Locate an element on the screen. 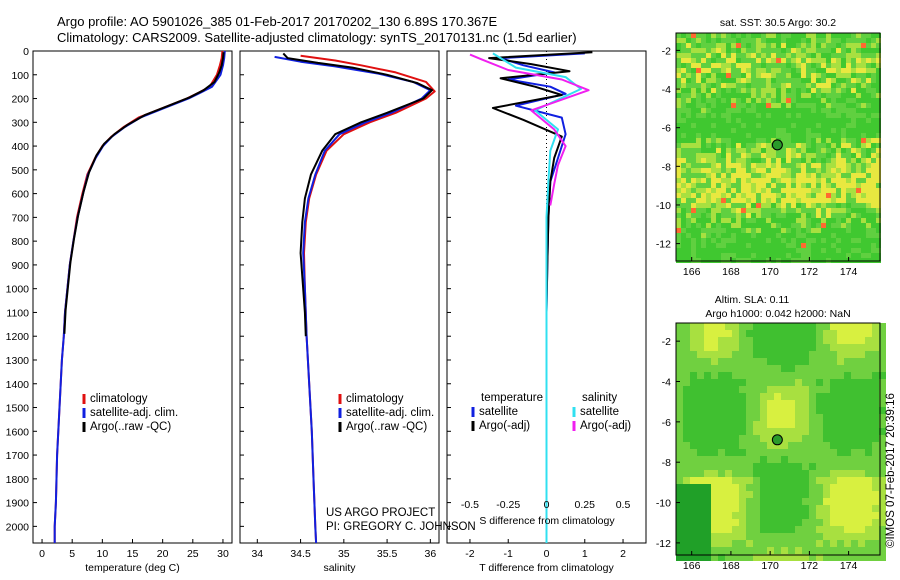 The image size is (900, 580). y-tick-label: 1900 is located at coordinates (18, 504).